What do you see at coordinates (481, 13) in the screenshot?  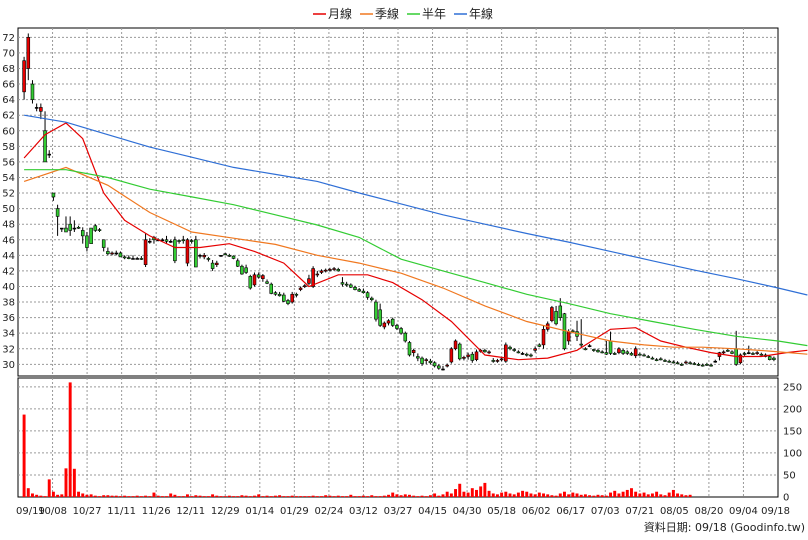 I see `legend-label: 年線` at bounding box center [481, 13].